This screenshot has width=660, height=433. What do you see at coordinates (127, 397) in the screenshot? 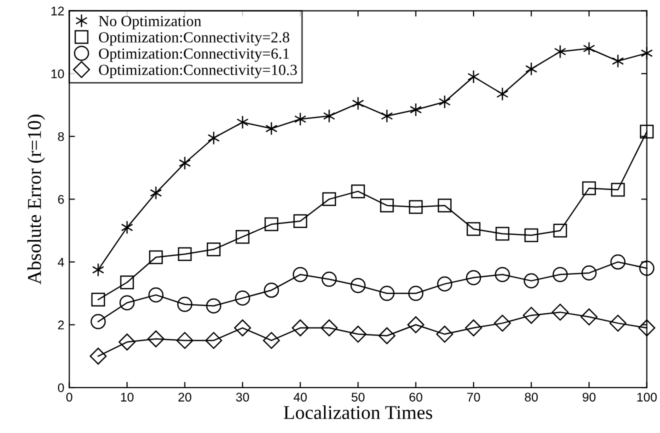
I see `x-tick-label: 10` at bounding box center [127, 397].